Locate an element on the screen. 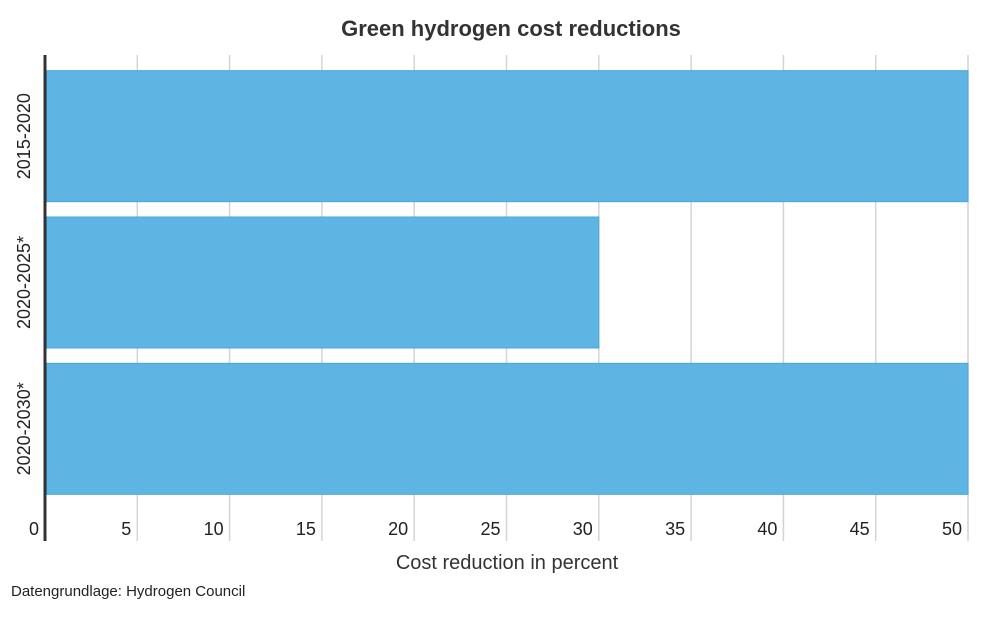 This screenshot has width=986, height=617. x-tick-label: 5 is located at coordinates (126, 529).